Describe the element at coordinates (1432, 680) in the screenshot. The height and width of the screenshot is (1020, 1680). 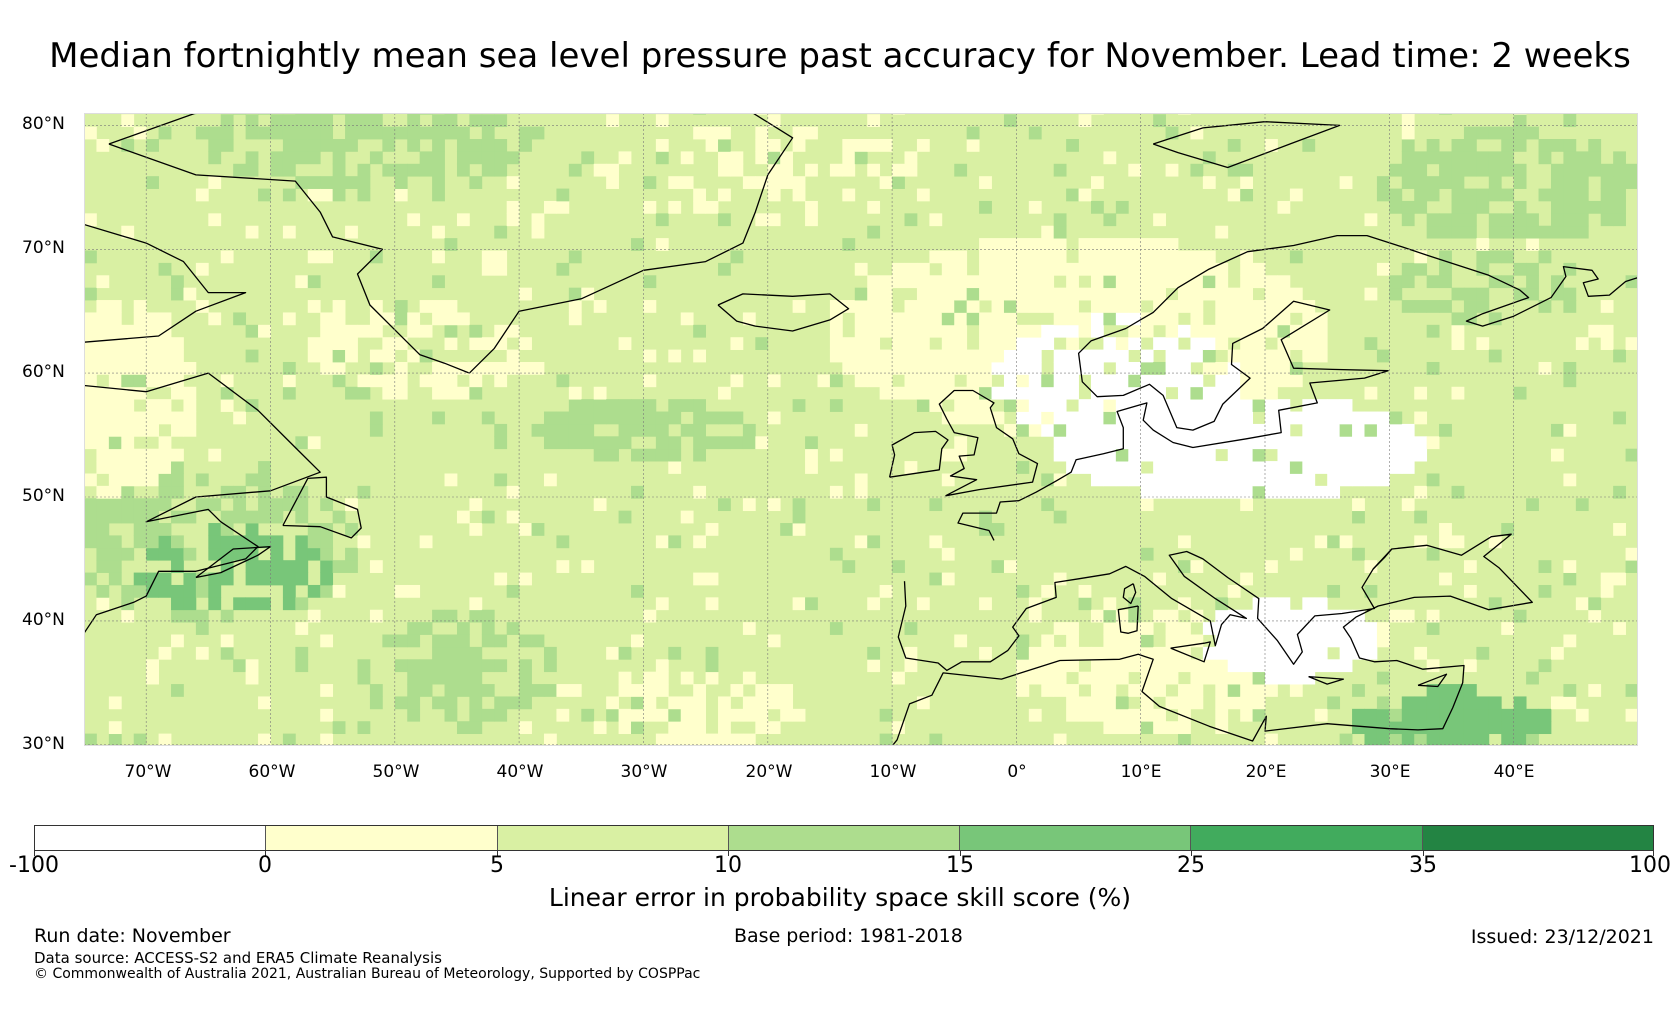
I see `coastline-cyprus` at that location.